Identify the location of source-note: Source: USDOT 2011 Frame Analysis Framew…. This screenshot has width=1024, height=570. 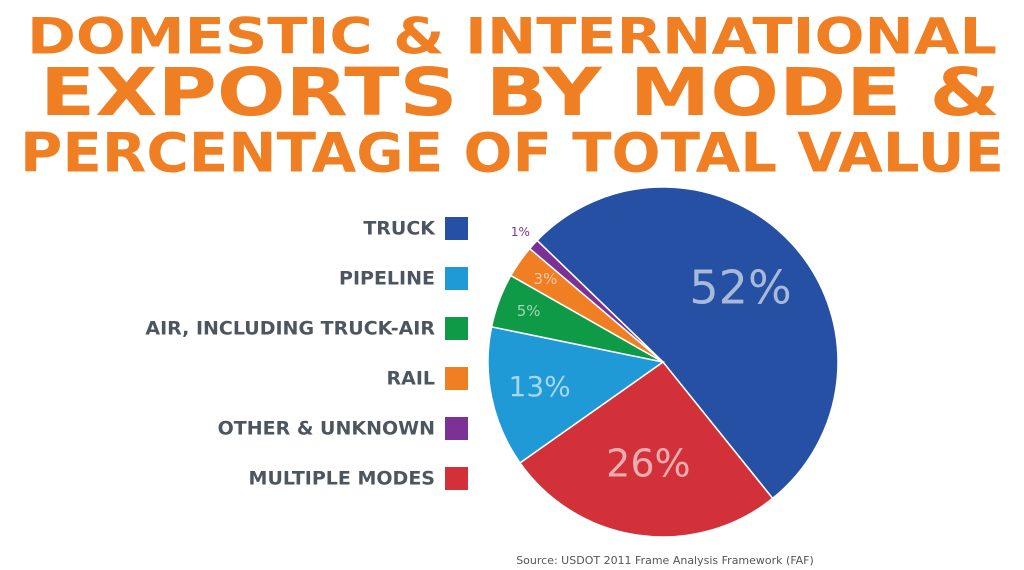
(665, 560).